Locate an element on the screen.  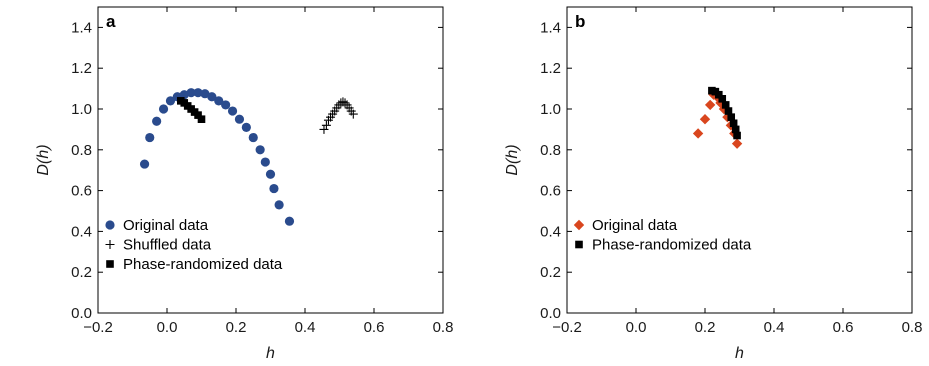
series-circle is located at coordinates (217, 157).